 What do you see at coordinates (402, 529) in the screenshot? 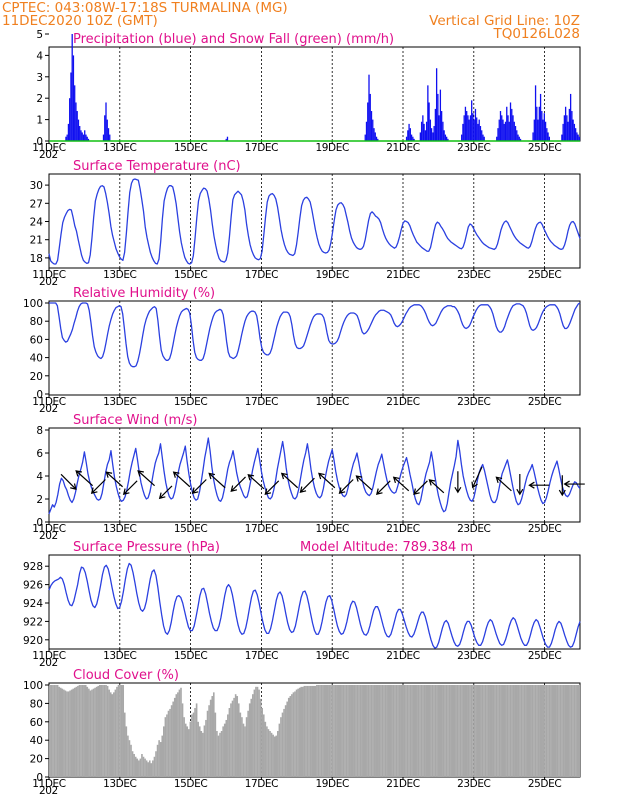
I see `wind-x-tick-label: 21DEC` at bounding box center [402, 529].